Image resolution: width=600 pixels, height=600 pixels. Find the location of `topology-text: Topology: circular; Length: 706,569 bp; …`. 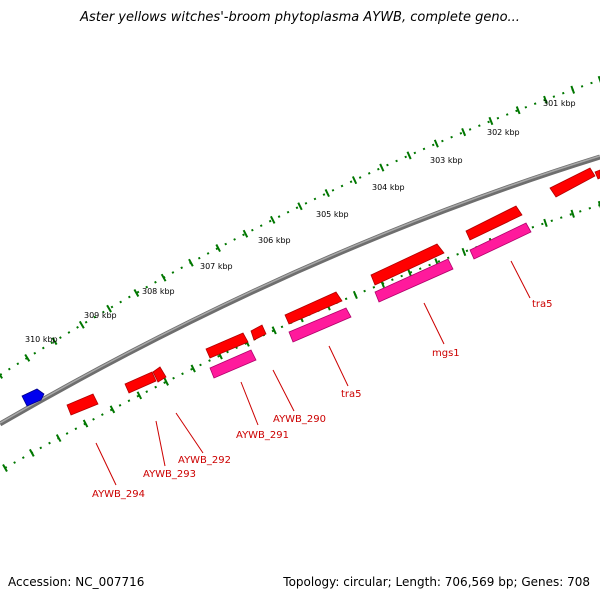

topology-text: Topology: circular; Length: 706,569 bp; … is located at coordinates (436, 582).